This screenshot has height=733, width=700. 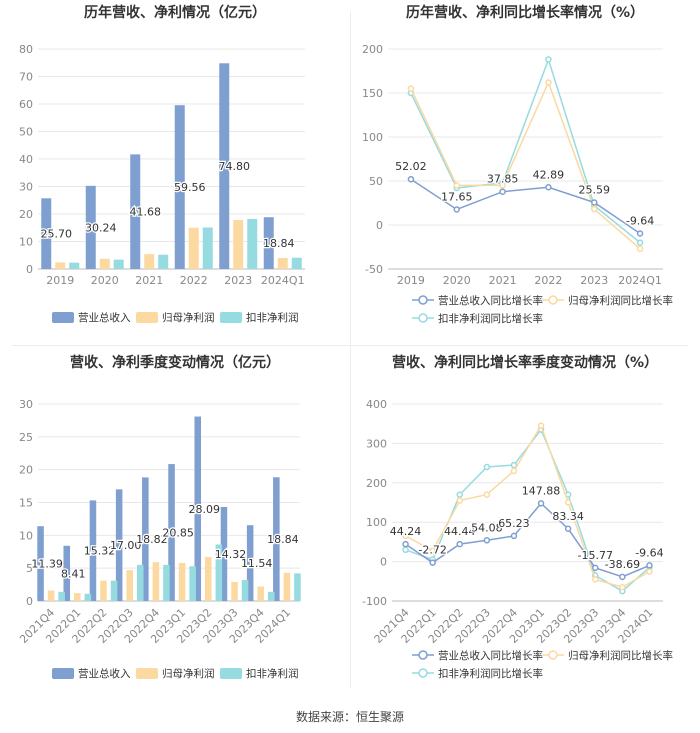 What do you see at coordinates (549, 174) in the screenshot?
I see `data-label: 42.89` at bounding box center [549, 174].